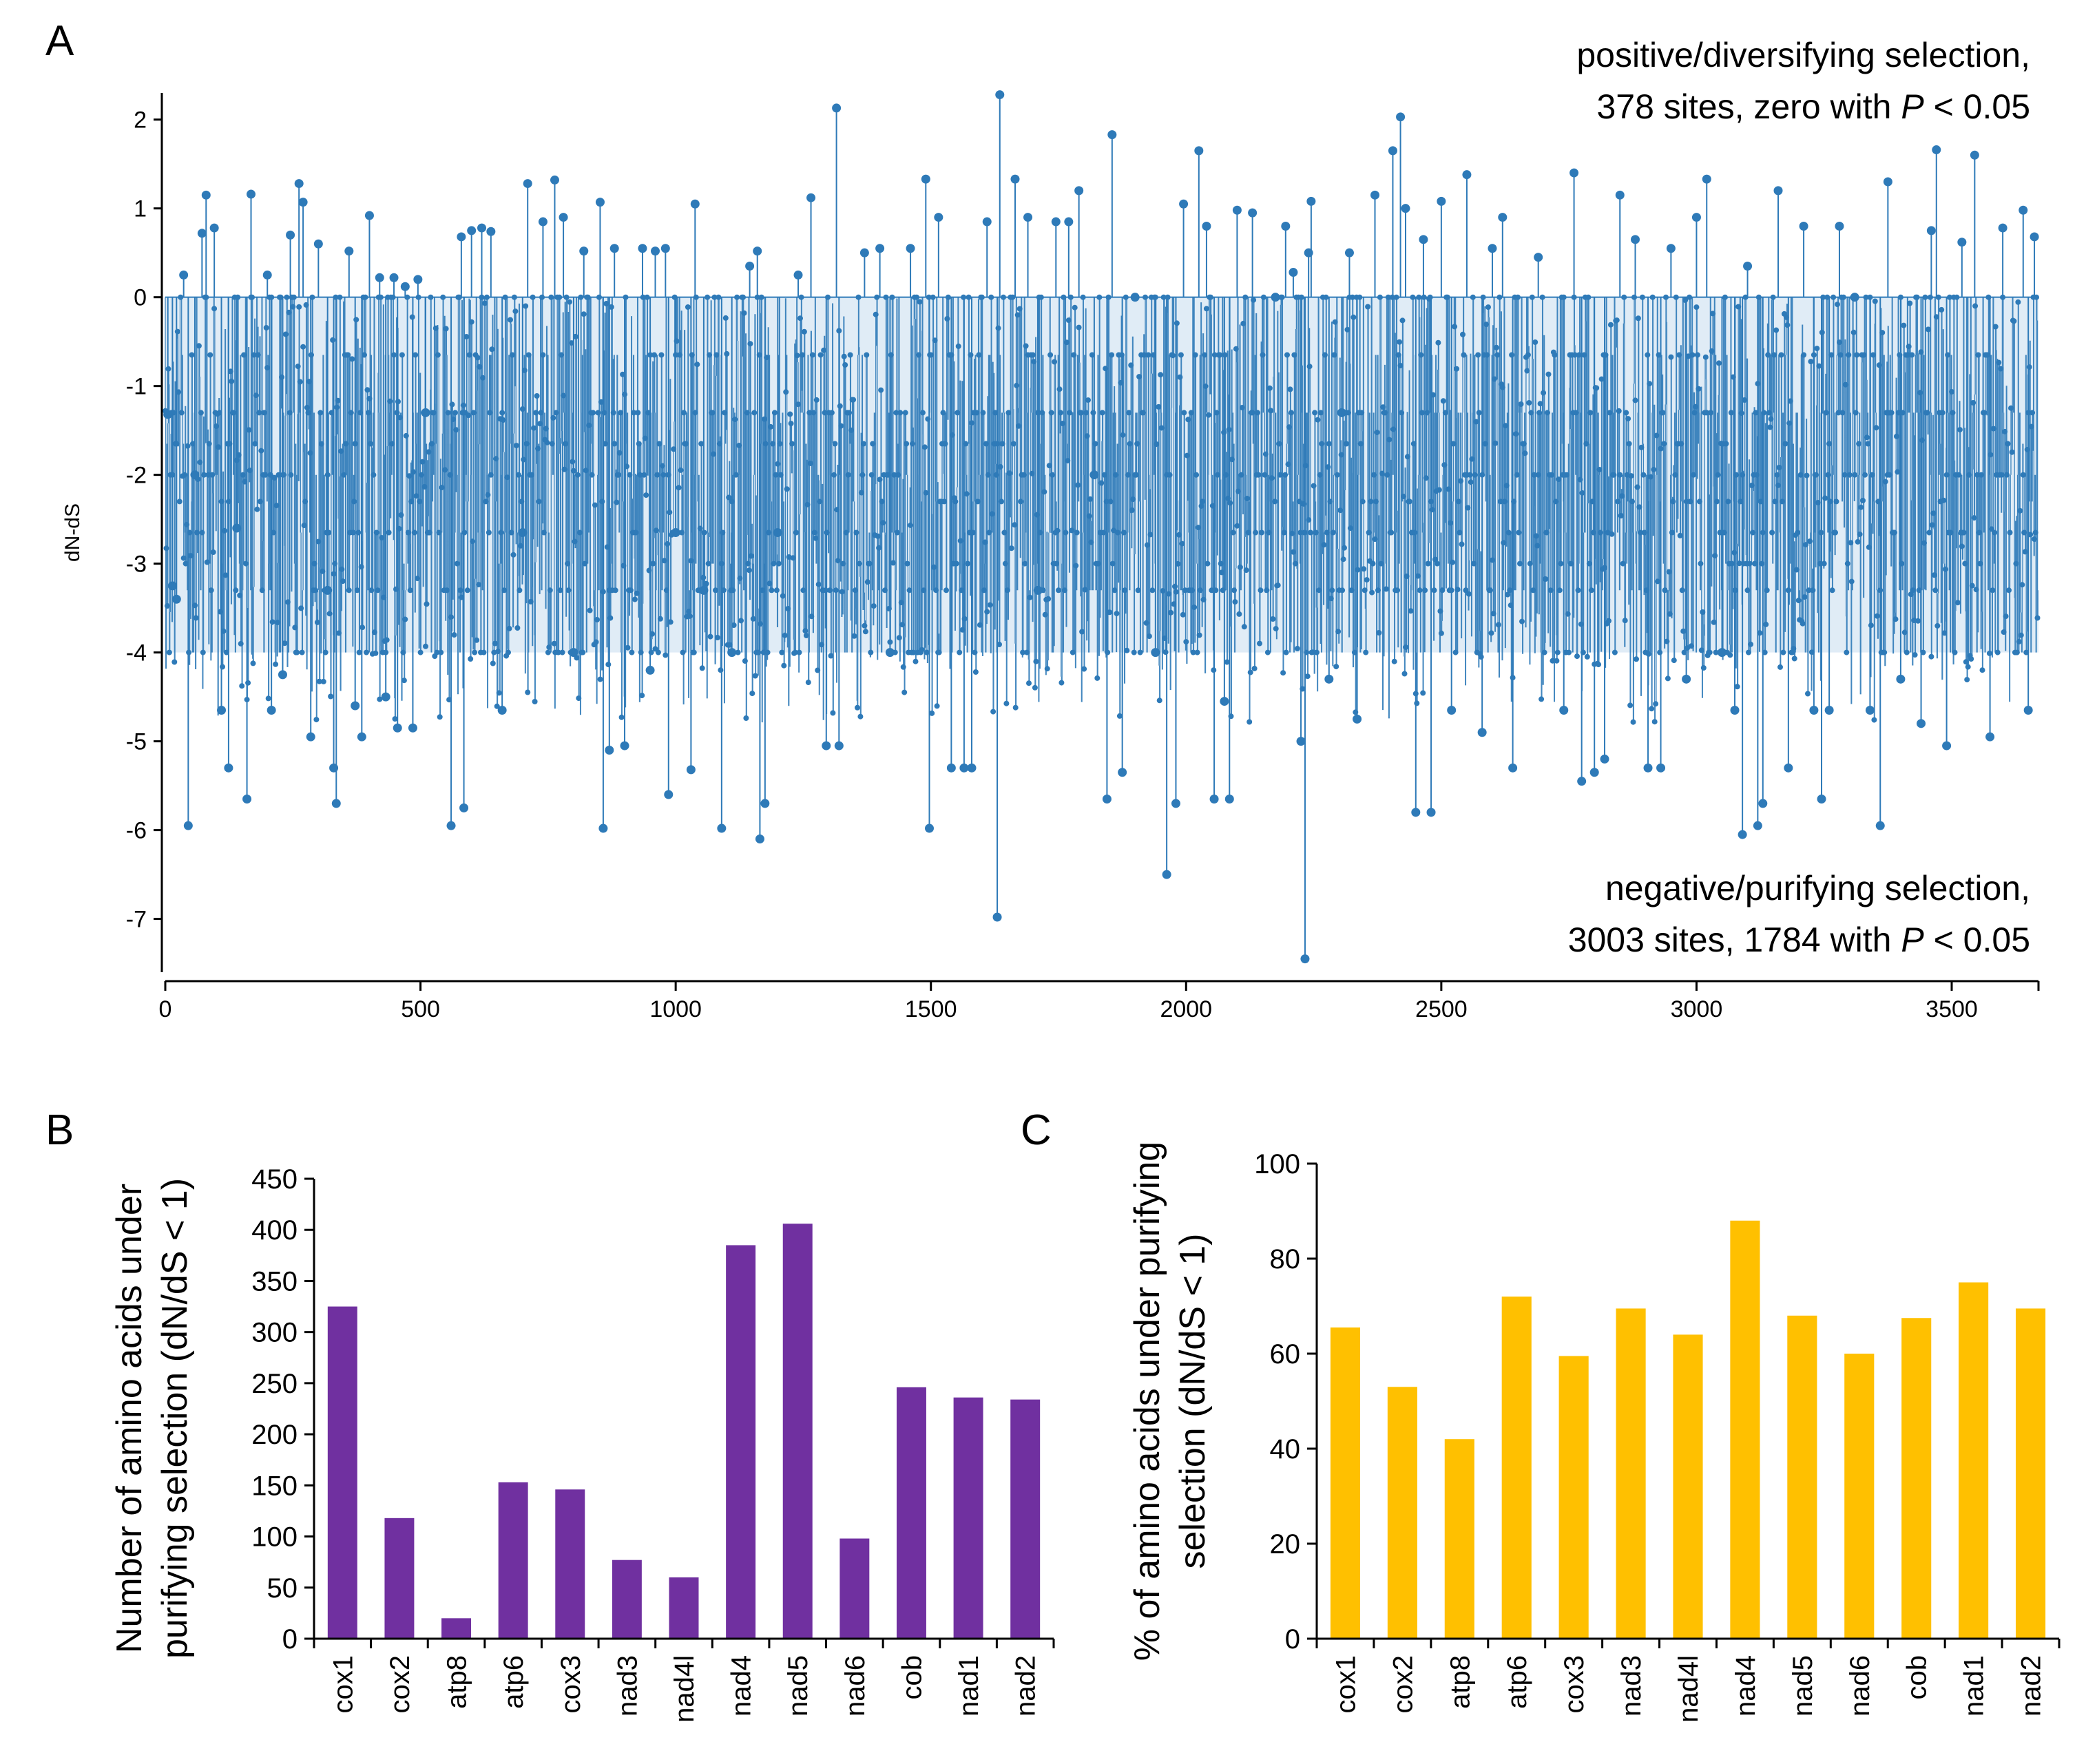 The height and width of the screenshot is (1764, 2086). I want to click on b-y-tick-label: 450, so click(274, 1179).